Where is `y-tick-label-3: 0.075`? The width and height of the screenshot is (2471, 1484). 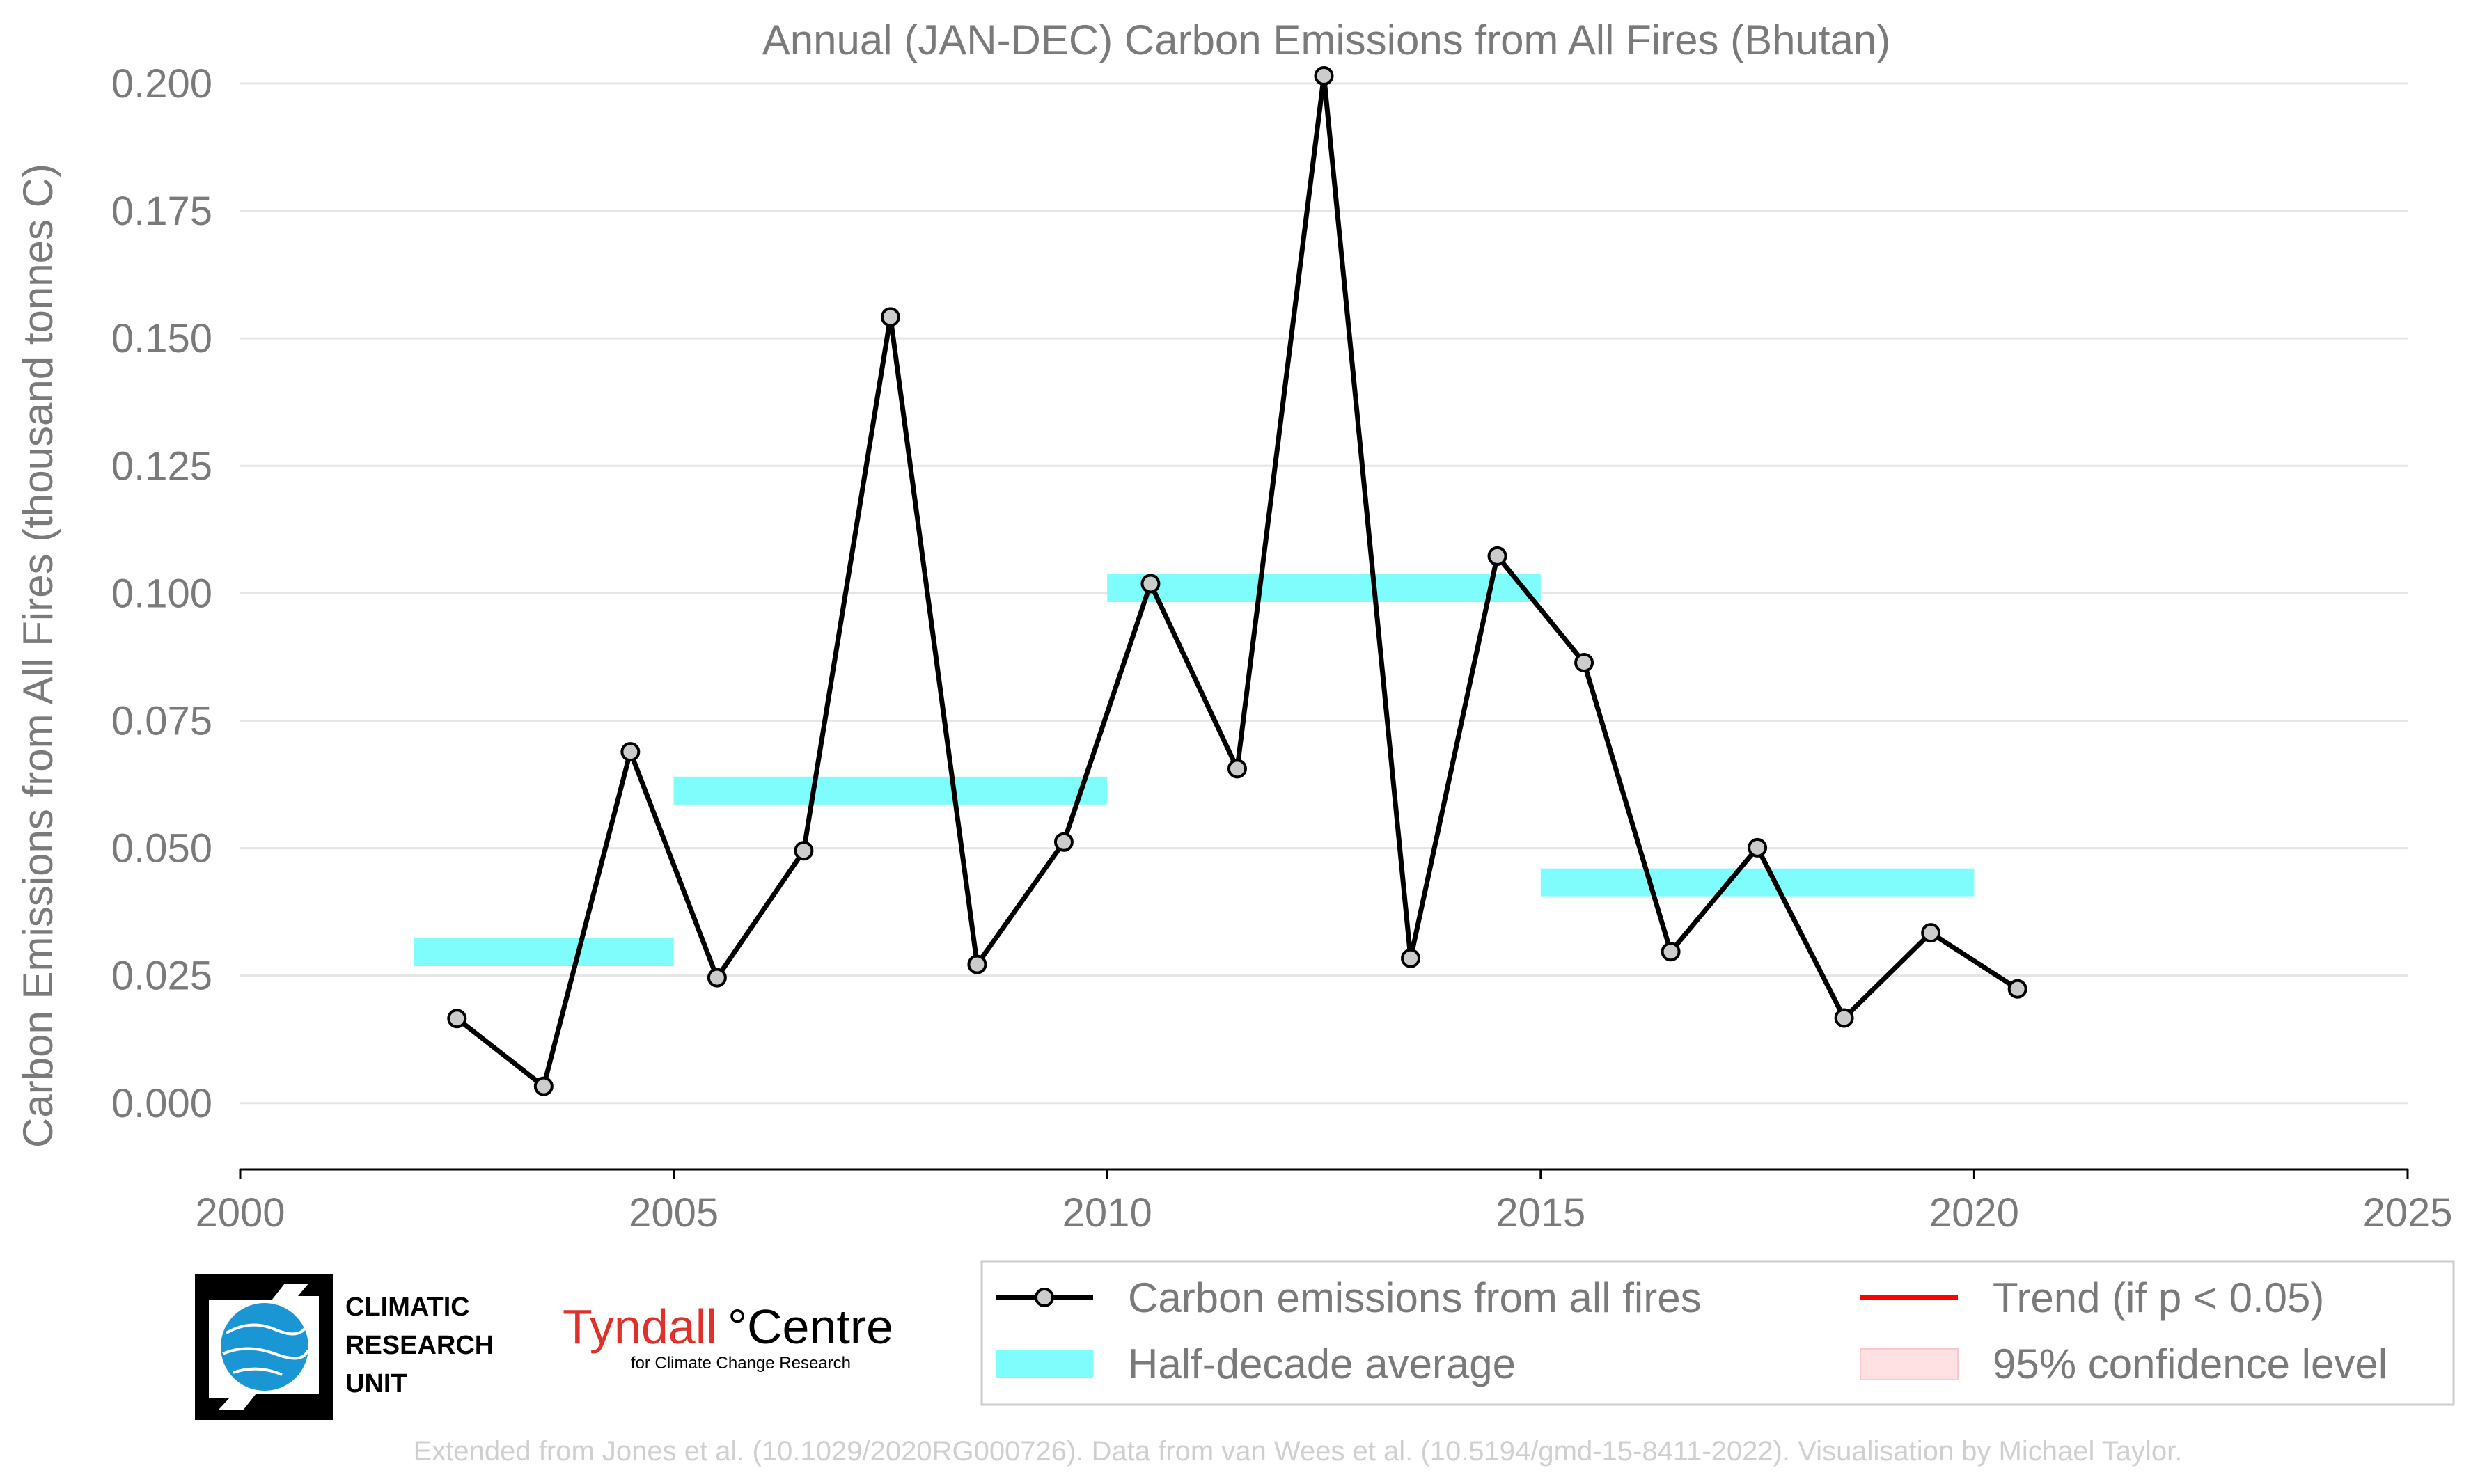 y-tick-label-3: 0.075 is located at coordinates (161, 720).